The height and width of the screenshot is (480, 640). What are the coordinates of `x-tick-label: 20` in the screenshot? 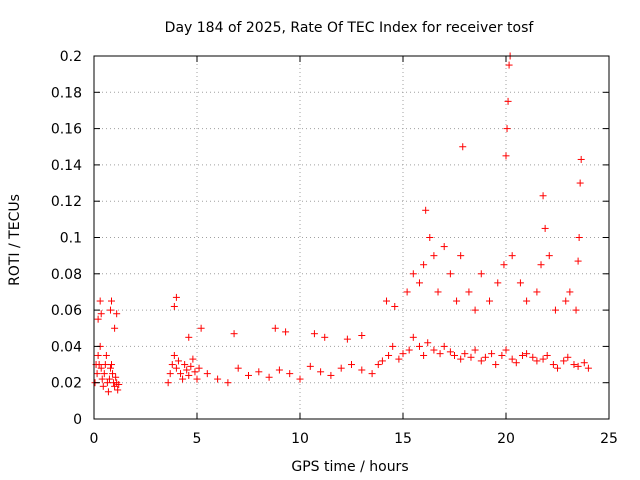 It's located at (506, 439).